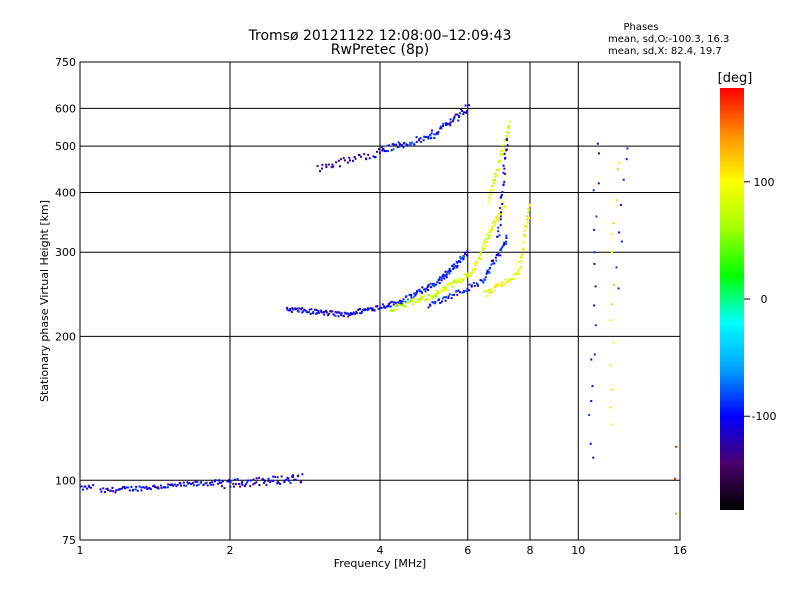  Describe the element at coordinates (764, 299) in the screenshot. I see `colorbar-tick-label: 0` at that location.